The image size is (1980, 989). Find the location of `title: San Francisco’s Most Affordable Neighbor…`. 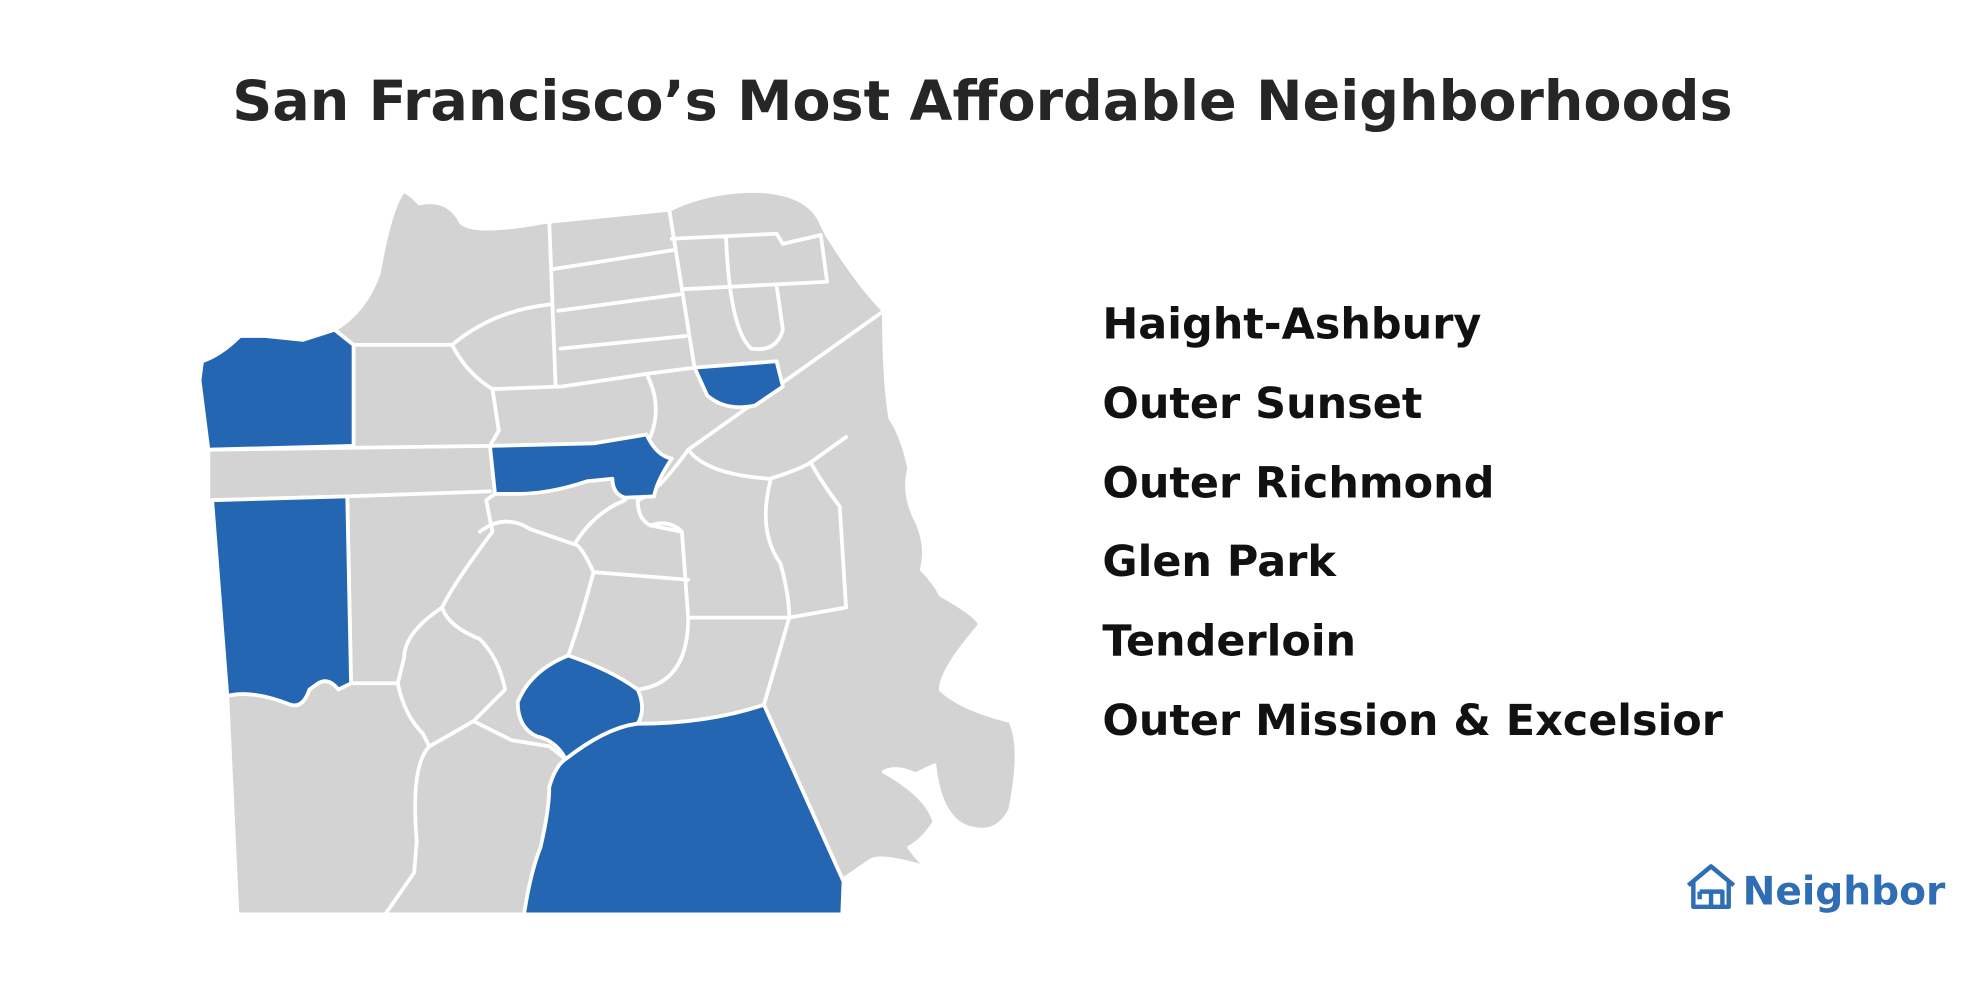

title: San Francisco’s Most Affordable Neighbor… is located at coordinates (982, 101).